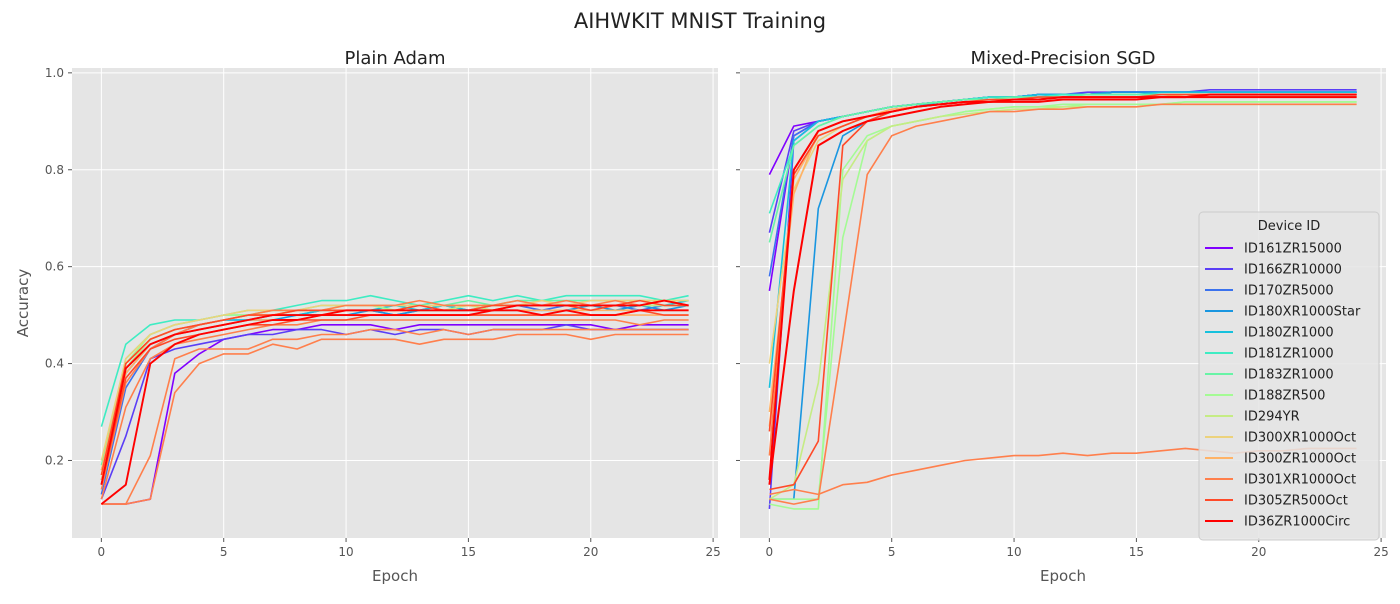  Describe the element at coordinates (1284, 396) in the screenshot. I see `legend-entry-label: ID188ZR500` at that location.